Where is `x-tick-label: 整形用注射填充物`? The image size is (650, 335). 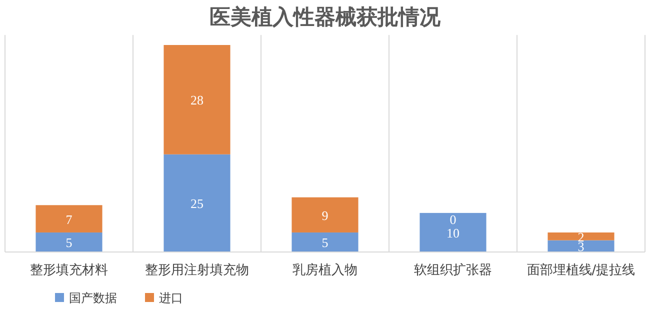 x-tick-label: 整形用注射填充物 is located at coordinates (197, 270).